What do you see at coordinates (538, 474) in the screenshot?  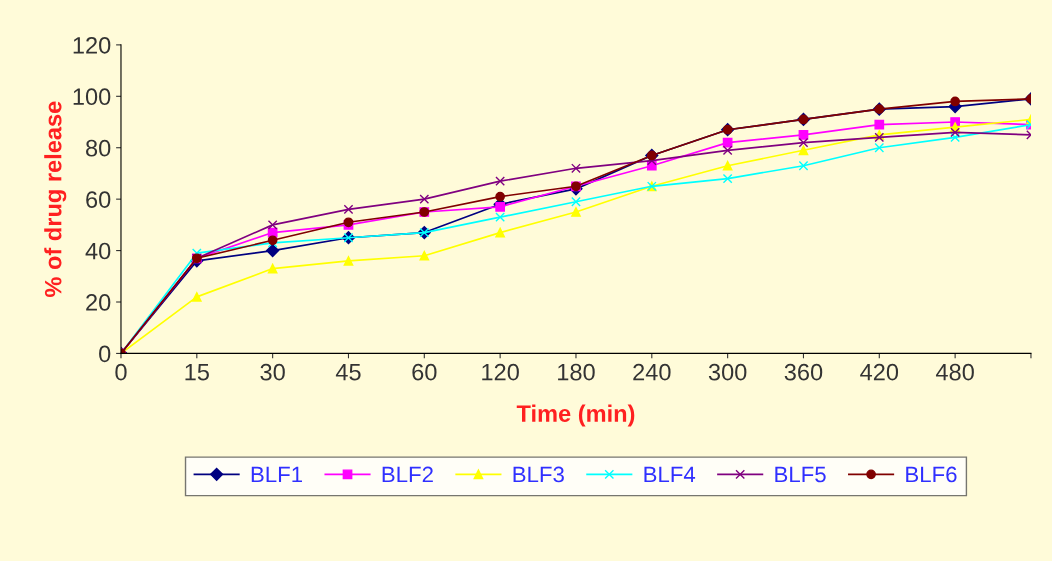 I see `legend-label: BLF3` at bounding box center [538, 474].